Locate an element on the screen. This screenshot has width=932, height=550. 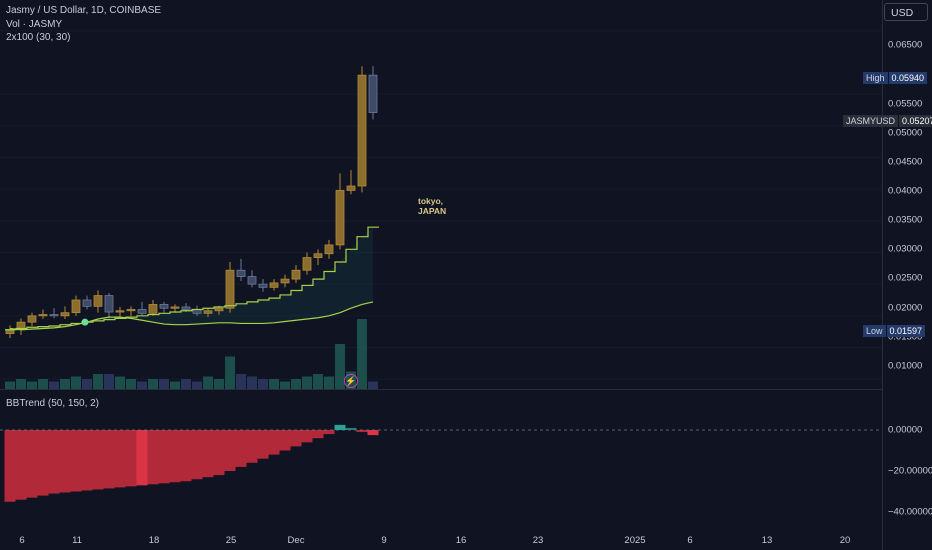
price-tick: 0.06500 is located at coordinates (905, 45).